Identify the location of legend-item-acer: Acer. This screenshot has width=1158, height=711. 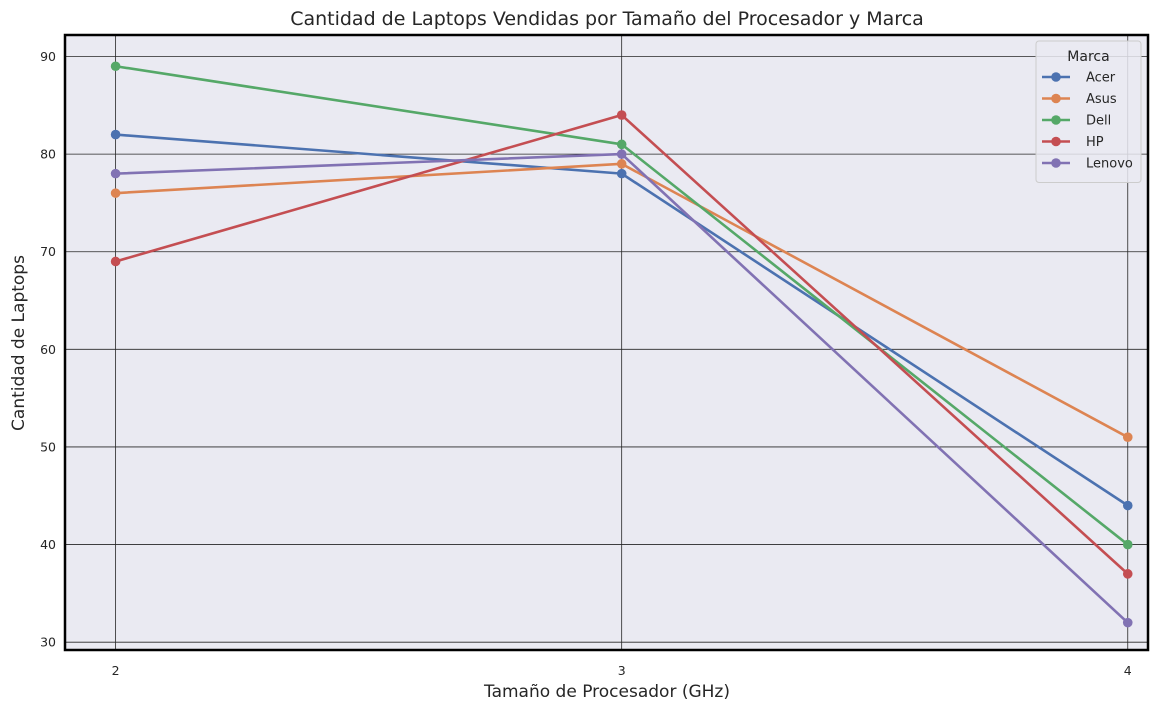
(1079, 78).